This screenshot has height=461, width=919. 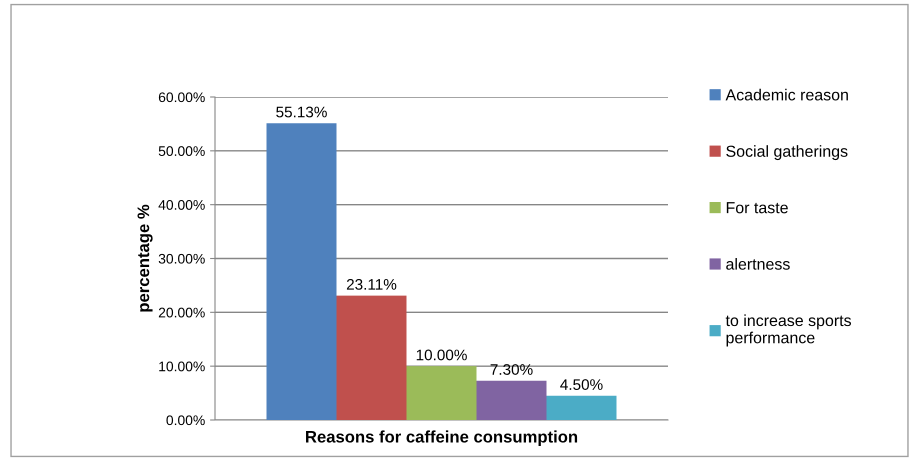 I want to click on y-tick-label: 0.00%, so click(x=185, y=420).